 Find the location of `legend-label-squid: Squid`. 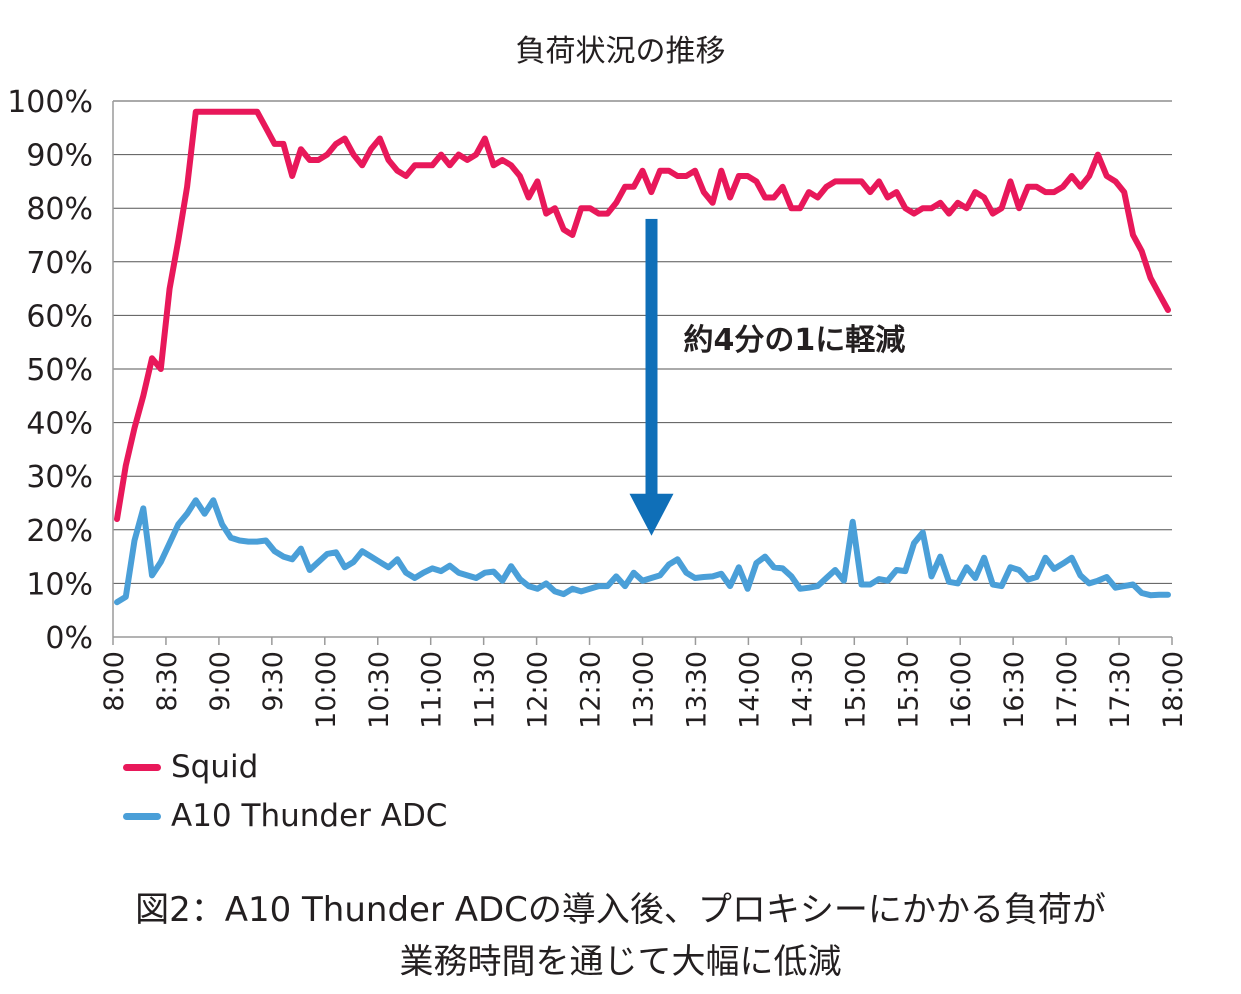

legend-label-squid: Squid is located at coordinates (215, 767).